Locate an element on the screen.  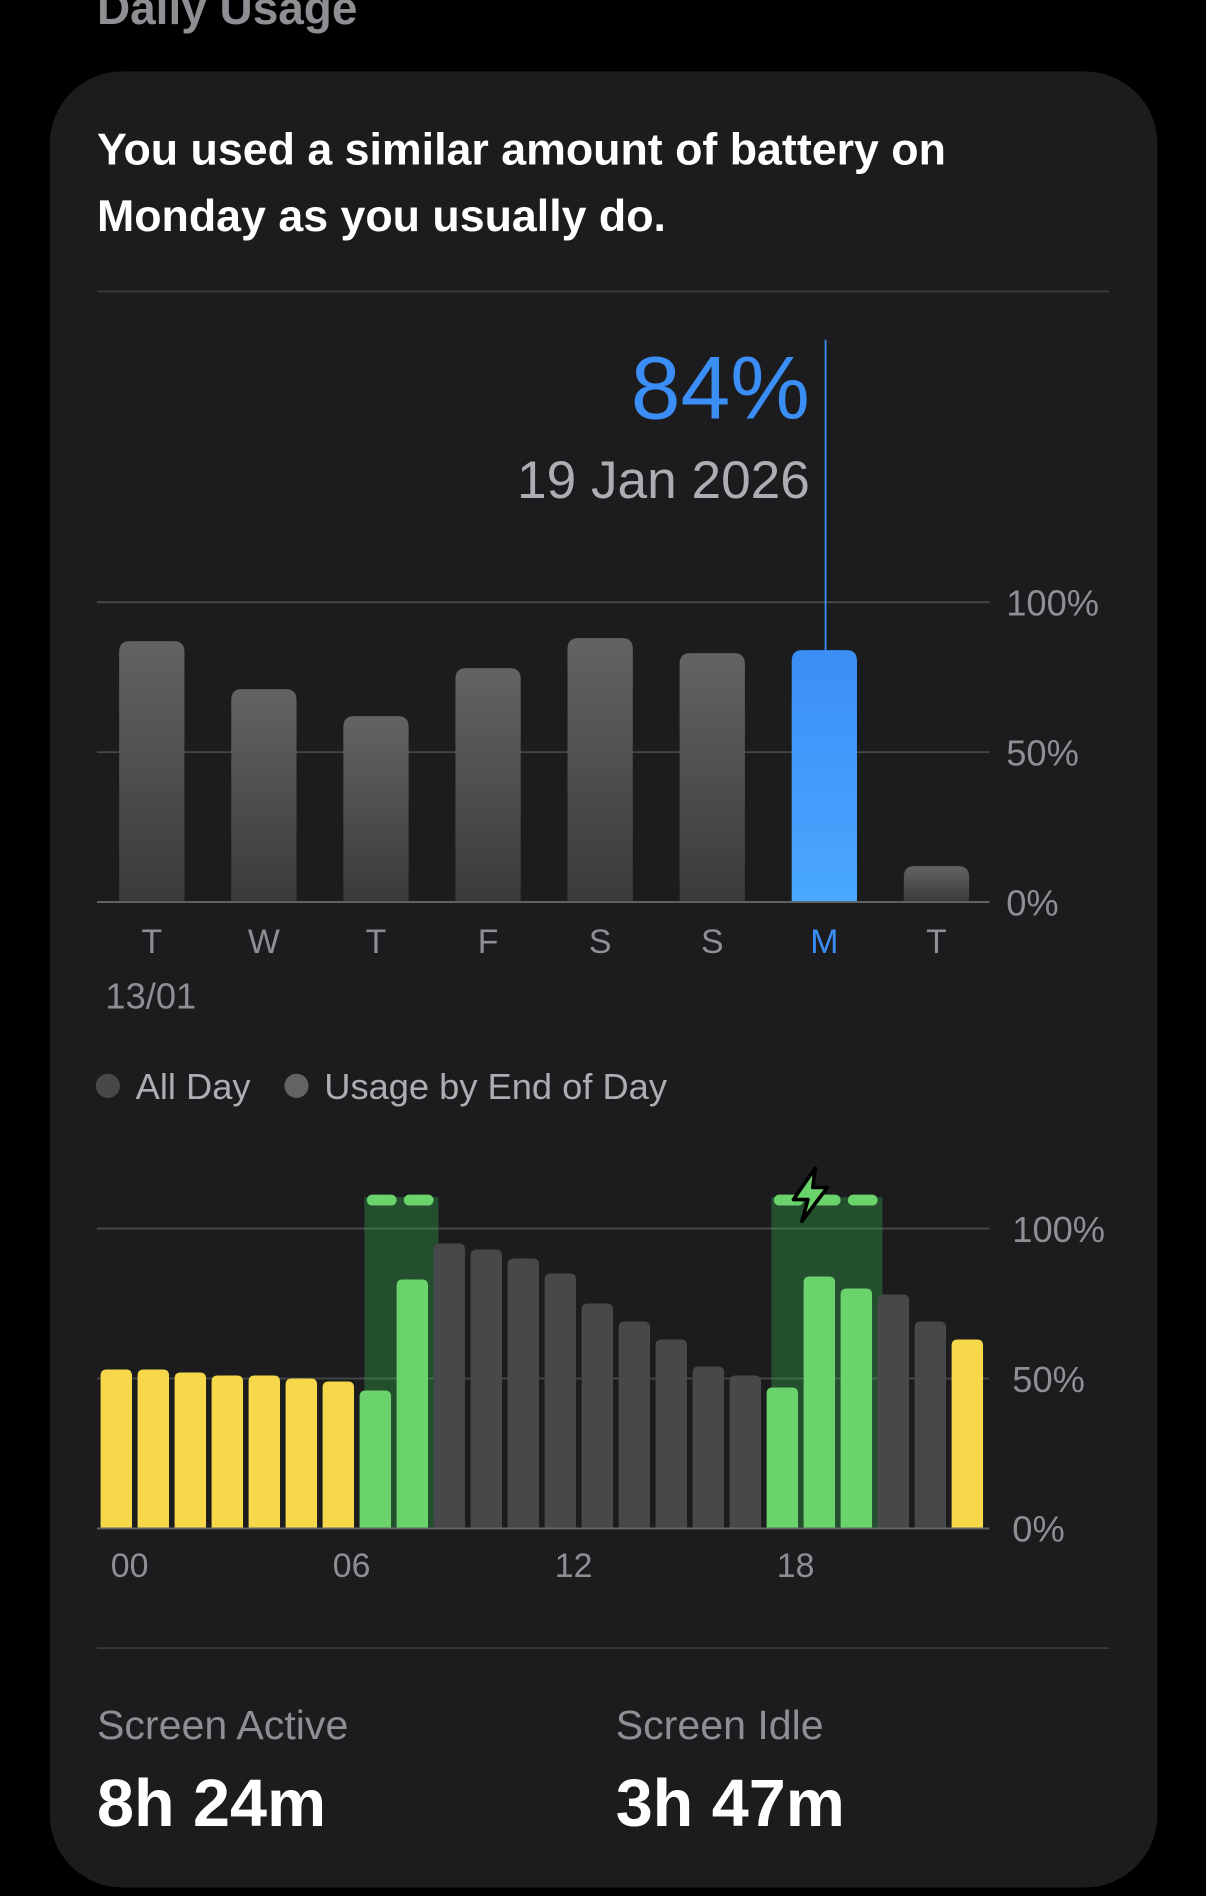
x-tick-label: 18 is located at coordinates (796, 1566).